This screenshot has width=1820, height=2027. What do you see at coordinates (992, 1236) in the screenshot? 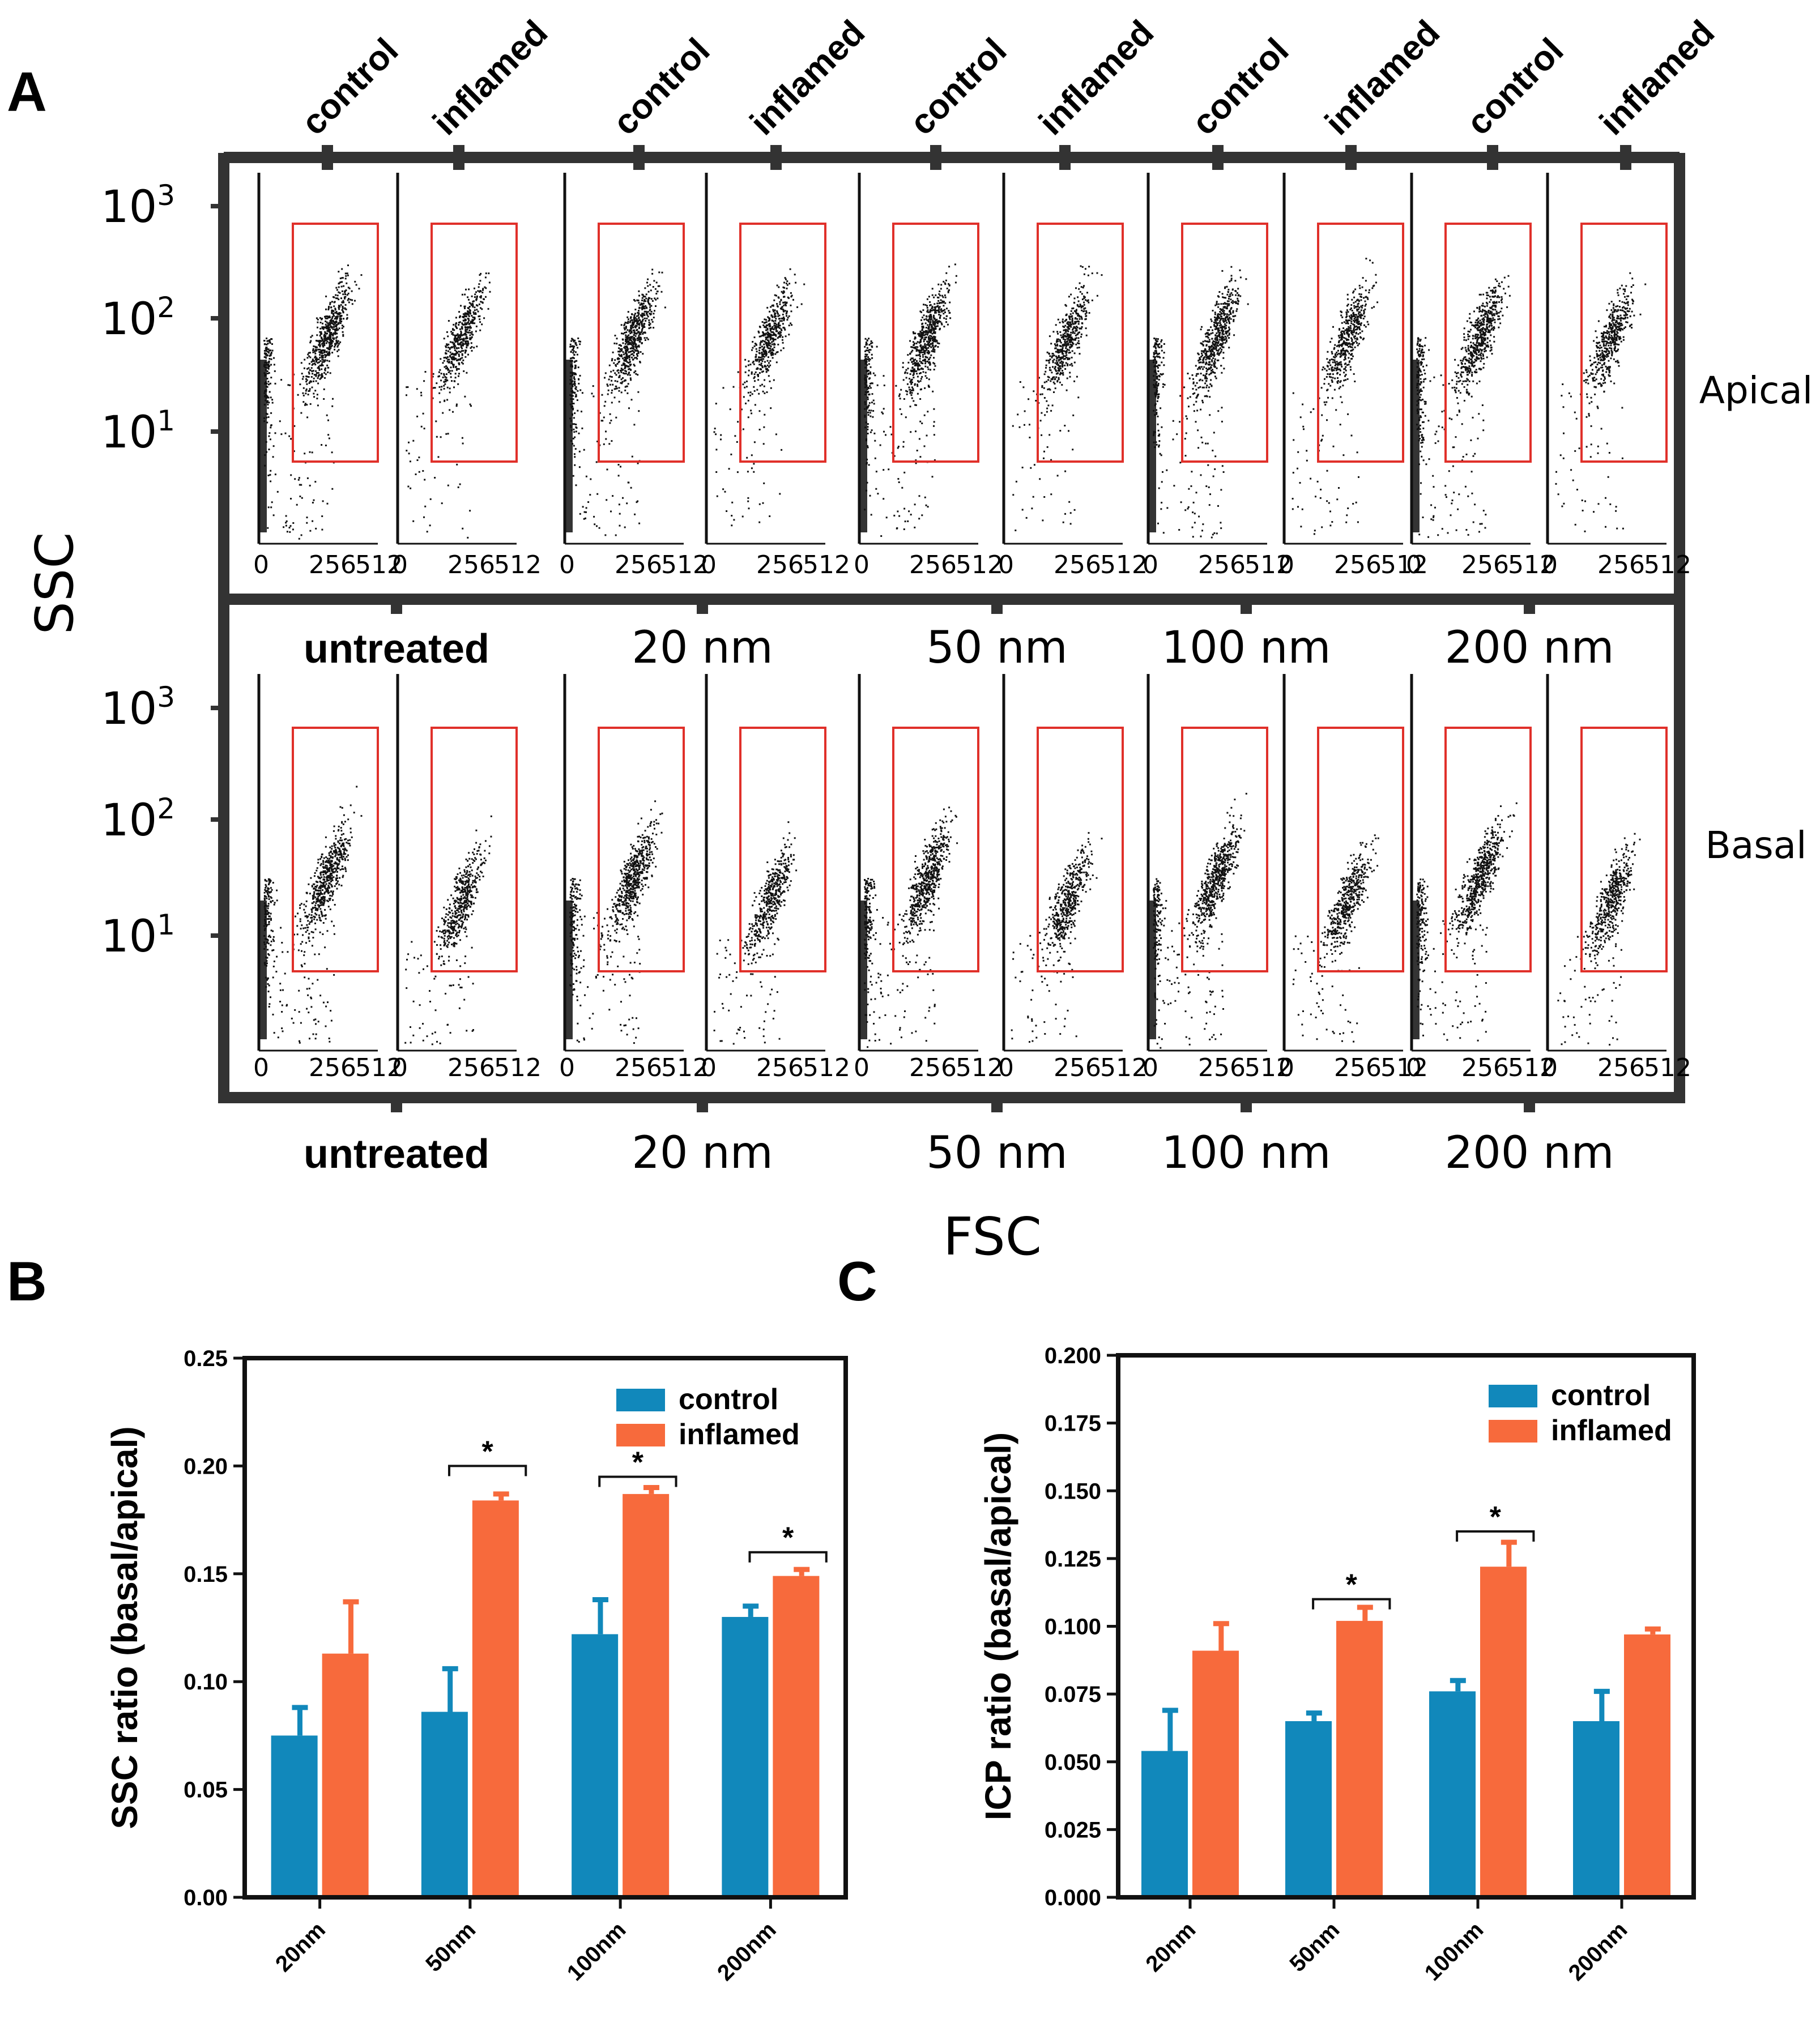
I see `x-axis-title-fsc: FSC` at bounding box center [992, 1236].